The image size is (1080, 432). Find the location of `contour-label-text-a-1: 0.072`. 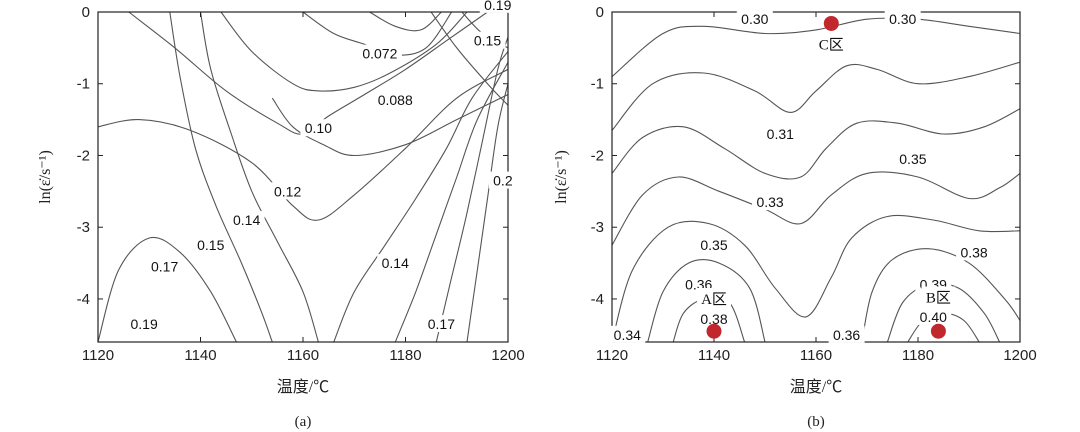

contour-label-text-a-1: 0.072 is located at coordinates (379, 54).